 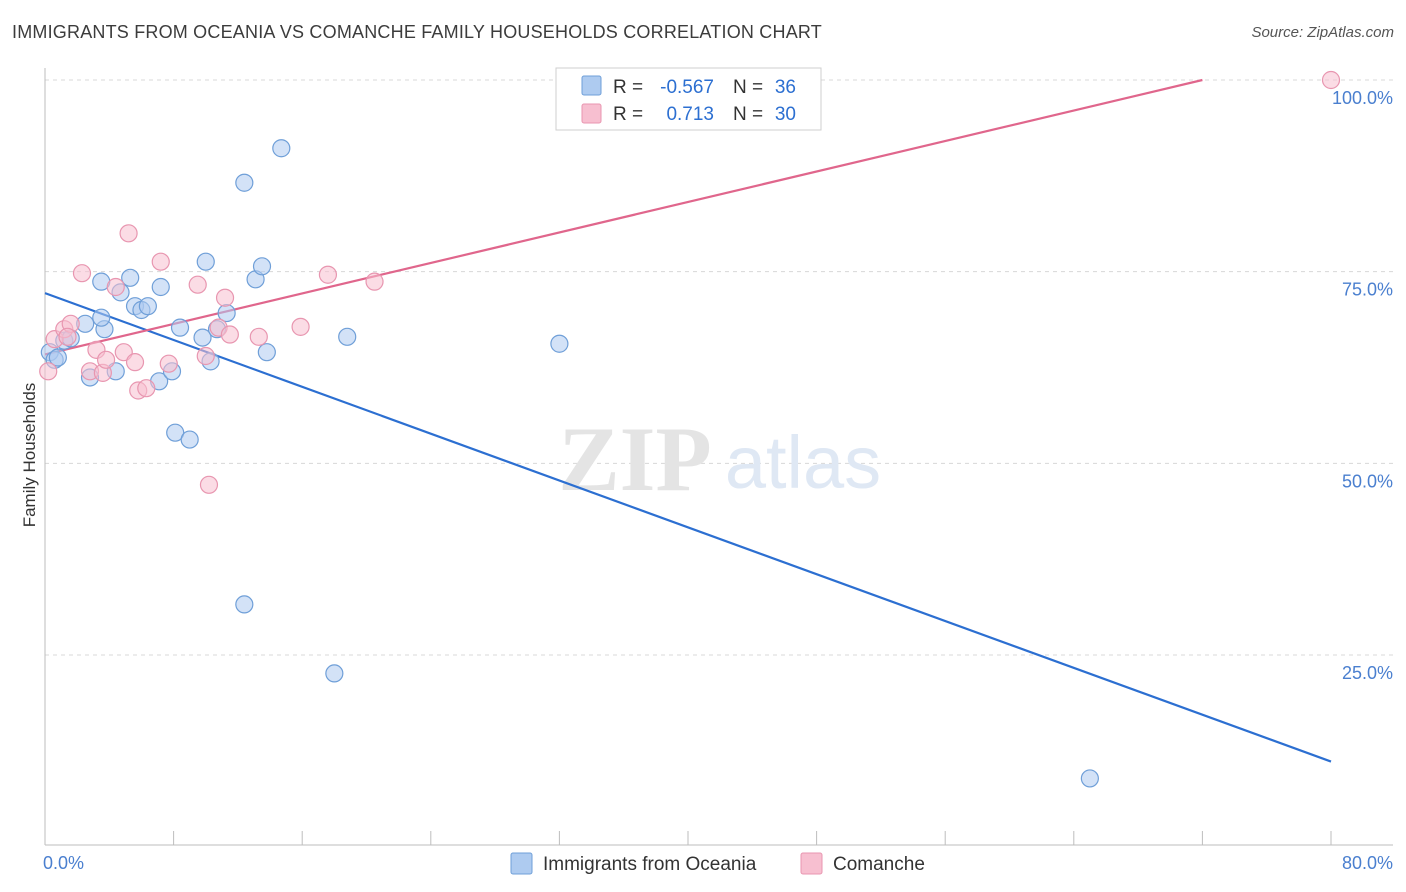 What do you see at coordinates (521, 863) in the screenshot?
I see `legend-swatch-oceania` at bounding box center [521, 863].